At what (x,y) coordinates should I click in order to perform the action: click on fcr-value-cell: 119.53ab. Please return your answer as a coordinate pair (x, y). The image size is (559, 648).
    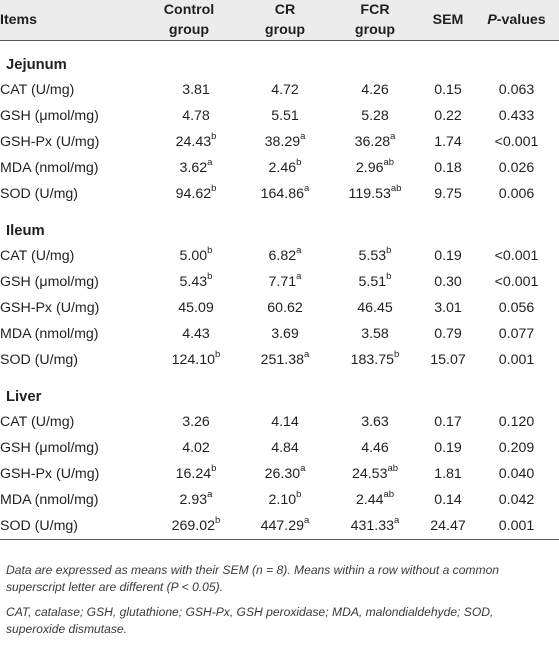
    Looking at the image, I should click on (375, 194).